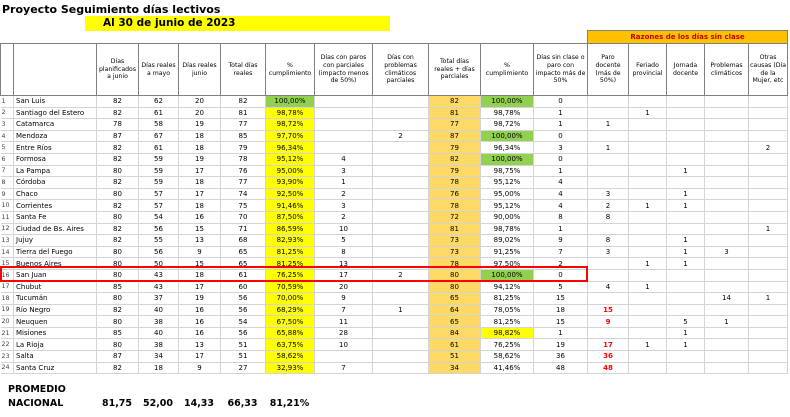  What do you see at coordinates (560, 298) in the screenshot?
I see `cell-noclass: 15` at bounding box center [560, 298].